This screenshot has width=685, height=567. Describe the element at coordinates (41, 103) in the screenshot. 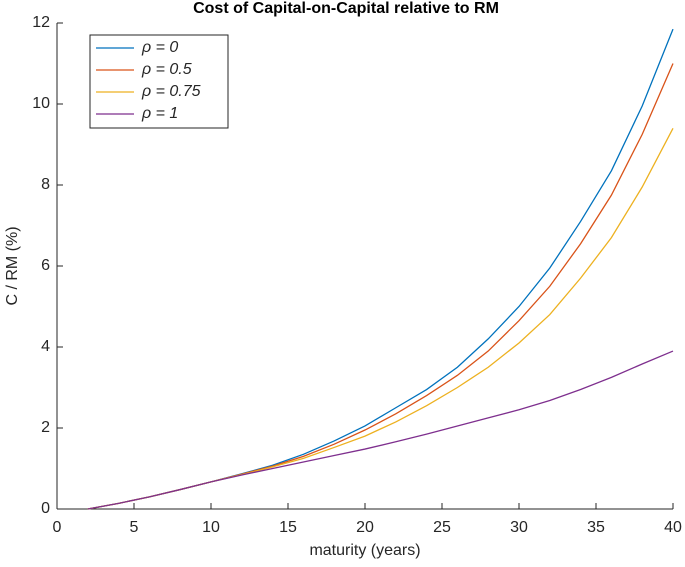

I see `y-tick-label: 10` at that location.